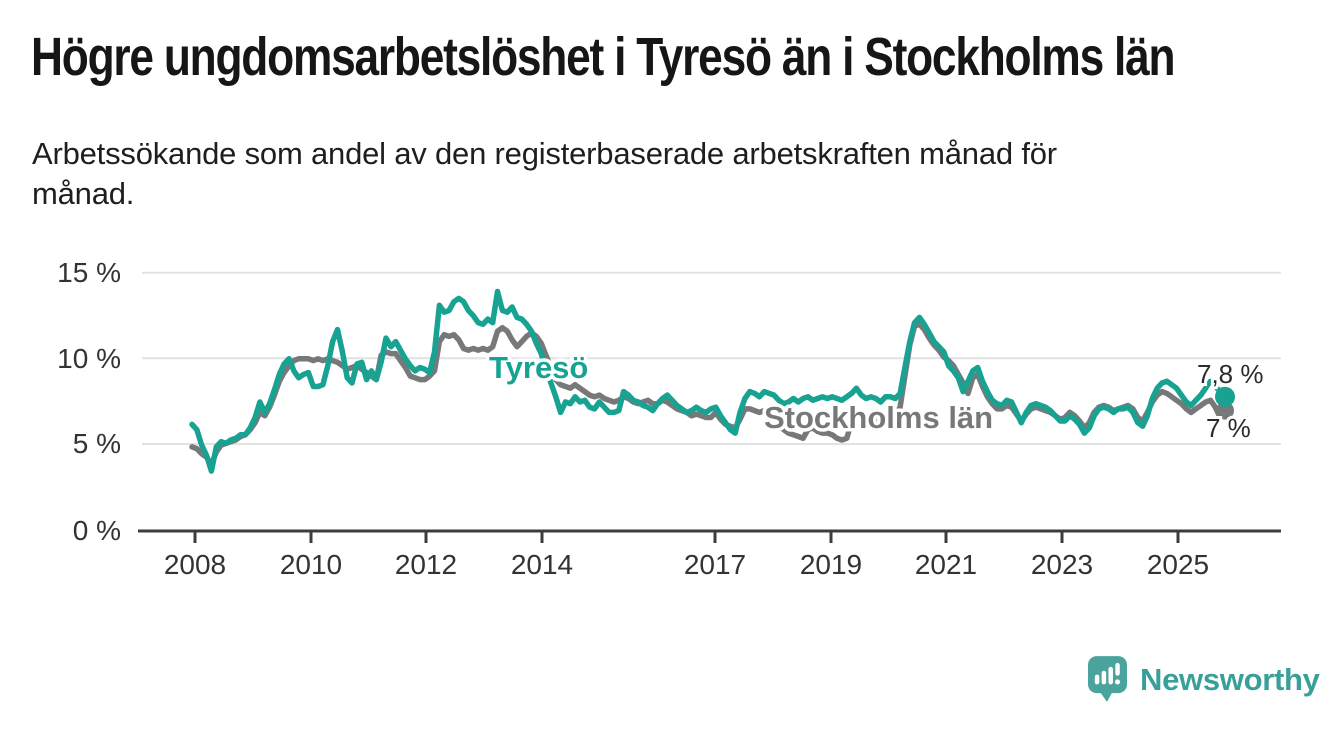 This screenshot has height=734, width=1340. I want to click on newsworthy-logo-text: Newsworthy, so click(1230, 679).